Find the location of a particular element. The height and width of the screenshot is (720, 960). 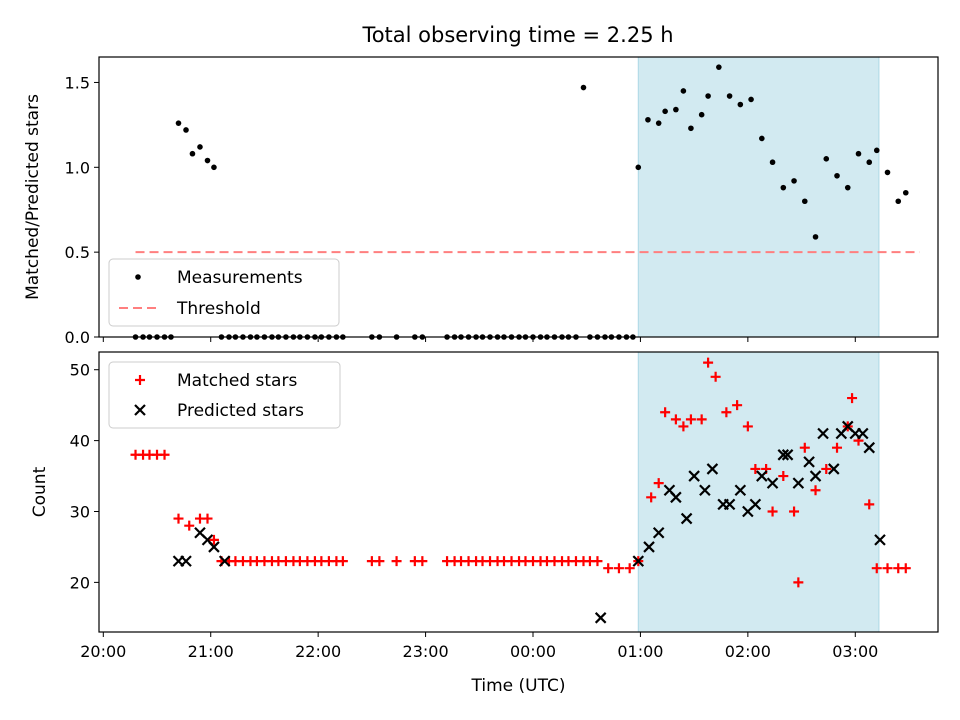

y-tick-label: 0.0 is located at coordinates (77, 337).